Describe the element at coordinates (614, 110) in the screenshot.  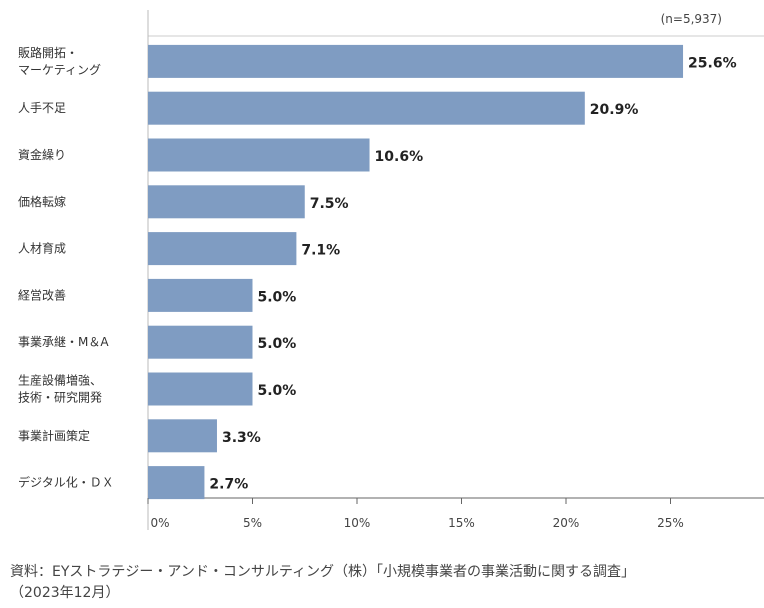
I see `value-label: 20.9%` at that location.